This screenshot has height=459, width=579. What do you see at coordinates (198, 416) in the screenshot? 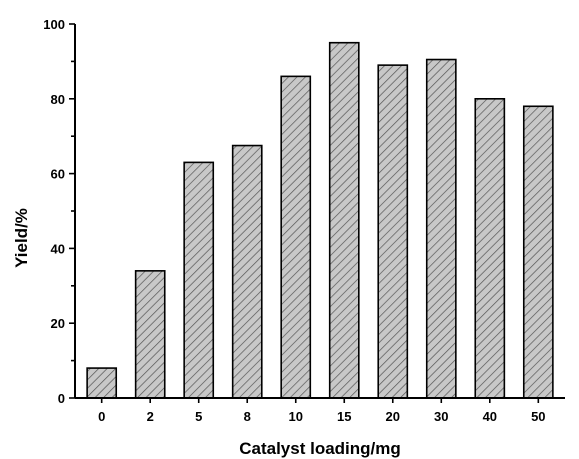
I see `x-tick-label-5: 5` at bounding box center [198, 416].